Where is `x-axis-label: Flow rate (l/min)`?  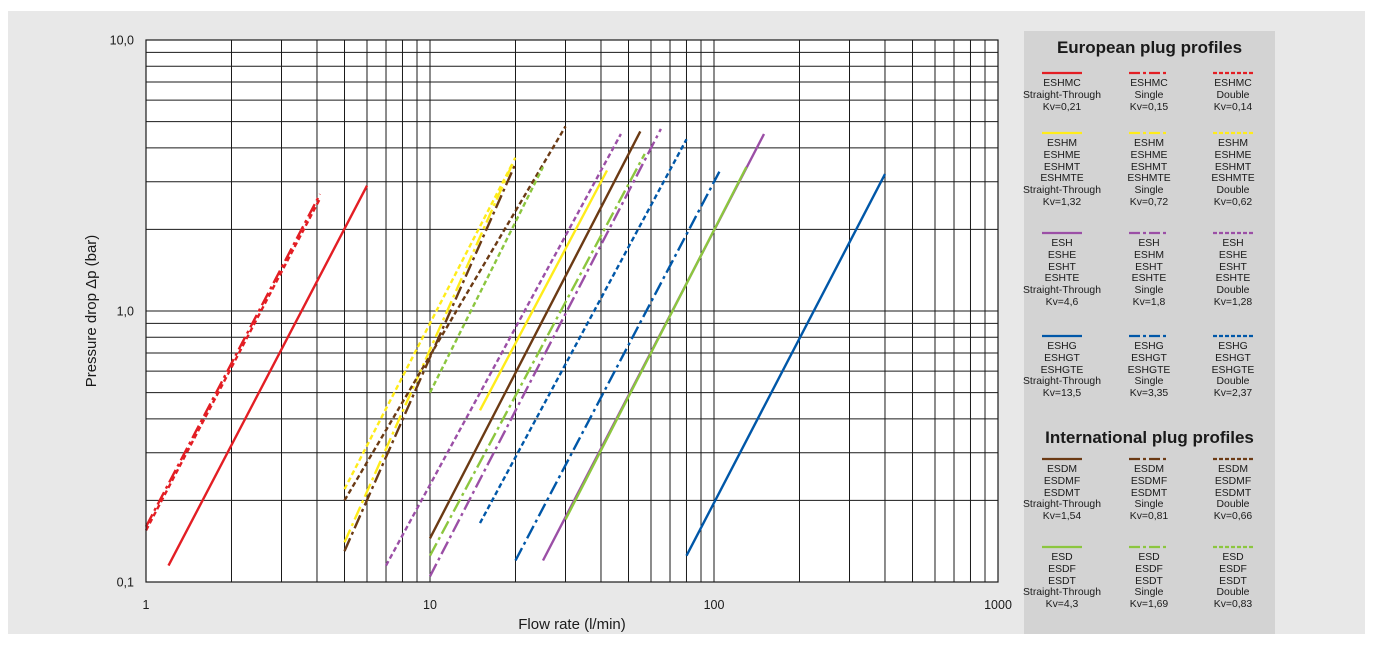
x-axis-label: Flow rate (l/min) is located at coordinates (572, 624).